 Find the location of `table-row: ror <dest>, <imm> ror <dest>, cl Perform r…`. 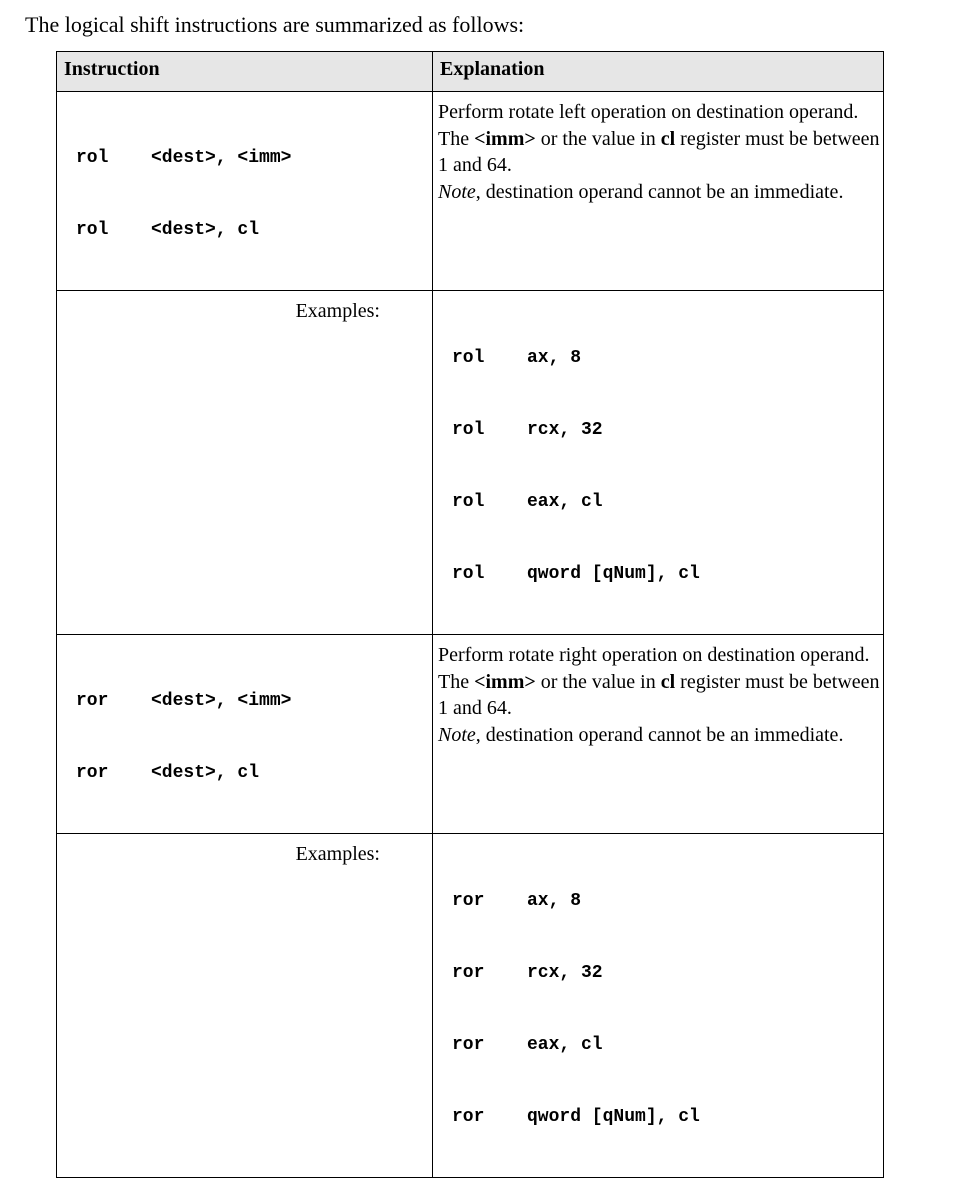

table-row: ror <dest>, <imm> ror <dest>, cl Perform r… is located at coordinates (470, 734).